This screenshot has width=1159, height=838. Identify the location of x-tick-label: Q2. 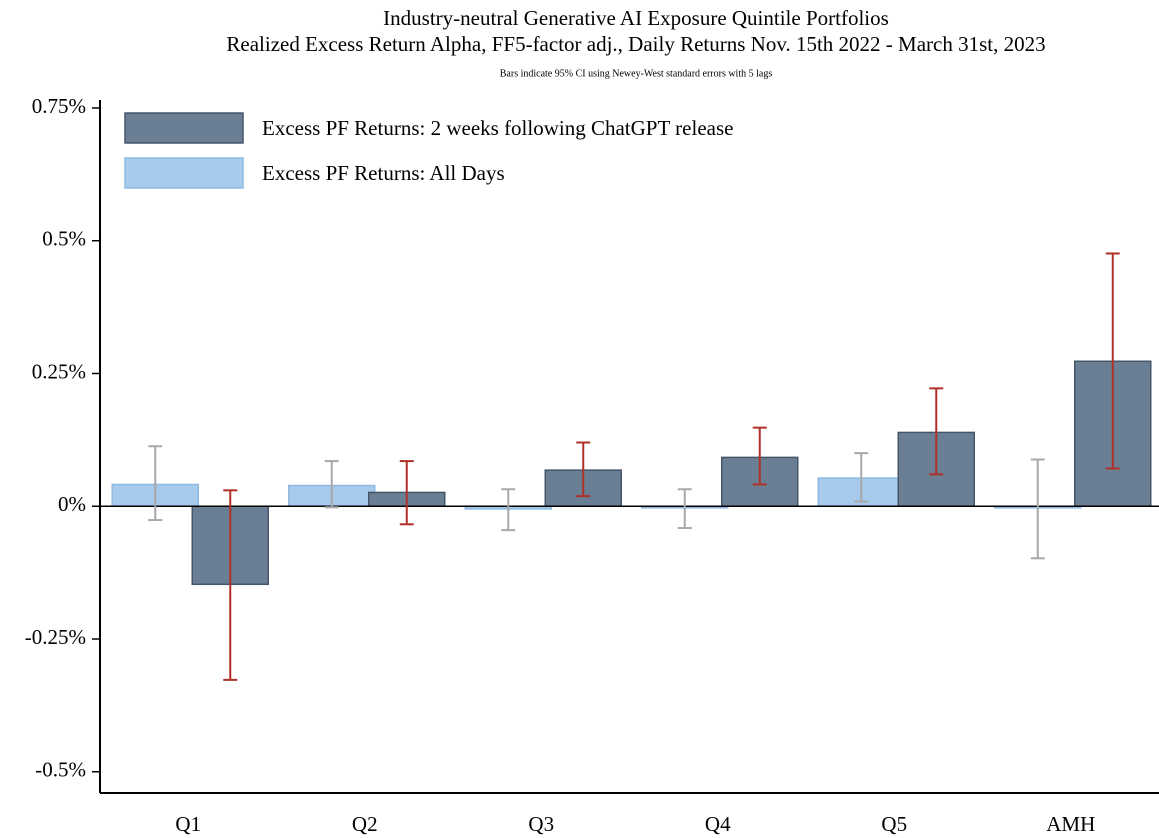
(365, 824).